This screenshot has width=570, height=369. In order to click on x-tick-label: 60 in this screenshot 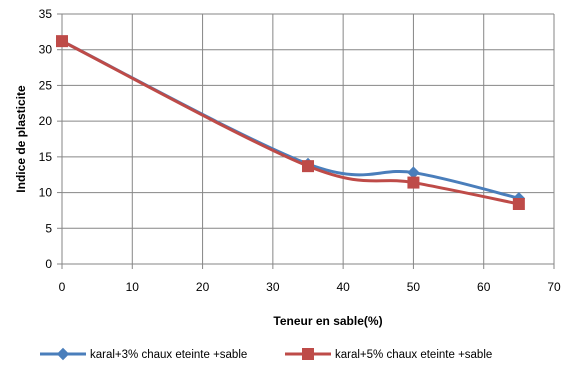, I will do `click(484, 287)`.